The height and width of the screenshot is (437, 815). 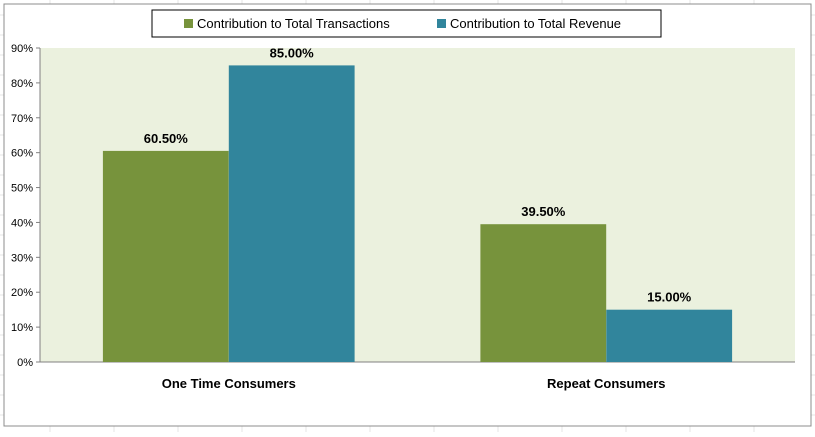 I want to click on x-tick-label: One Time Consumers, so click(x=229, y=383).